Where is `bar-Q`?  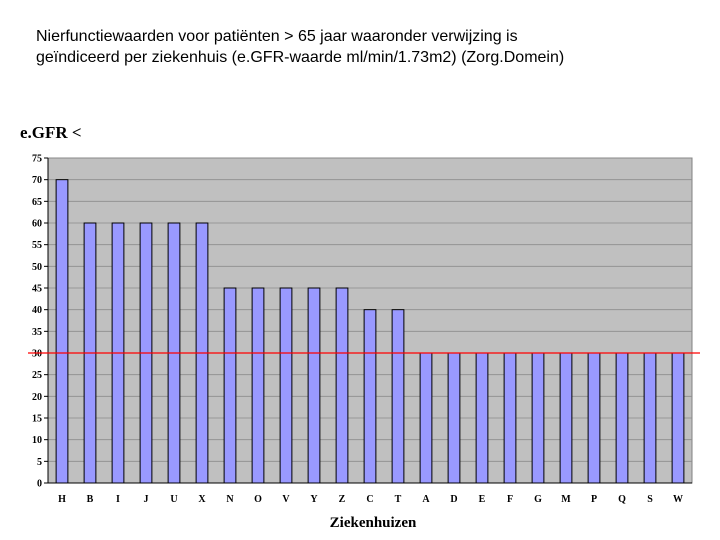
bar-Q is located at coordinates (622, 418).